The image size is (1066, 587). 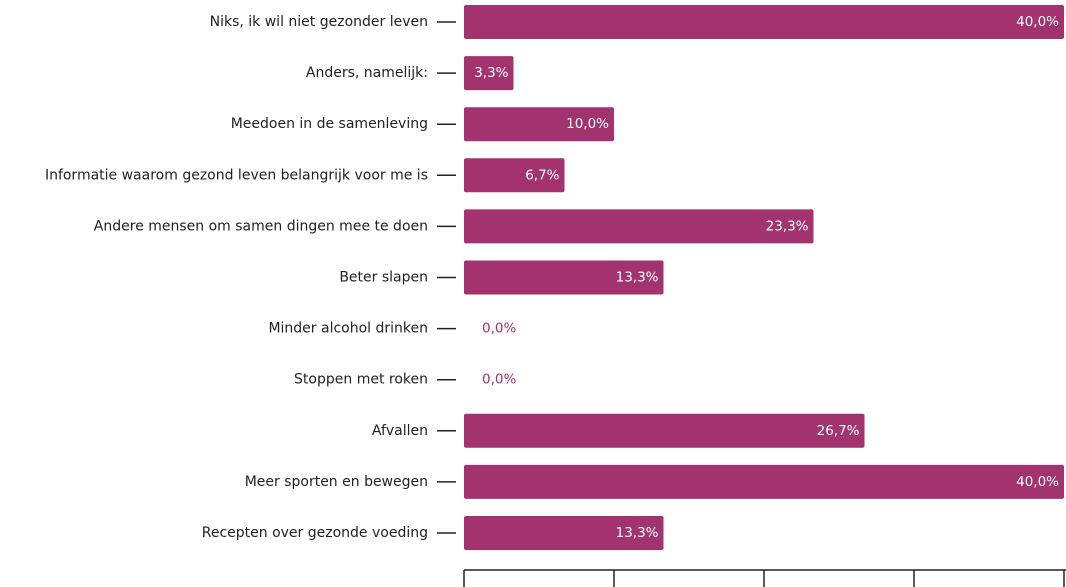 I want to click on value-label: 10,0%, so click(x=587, y=124).